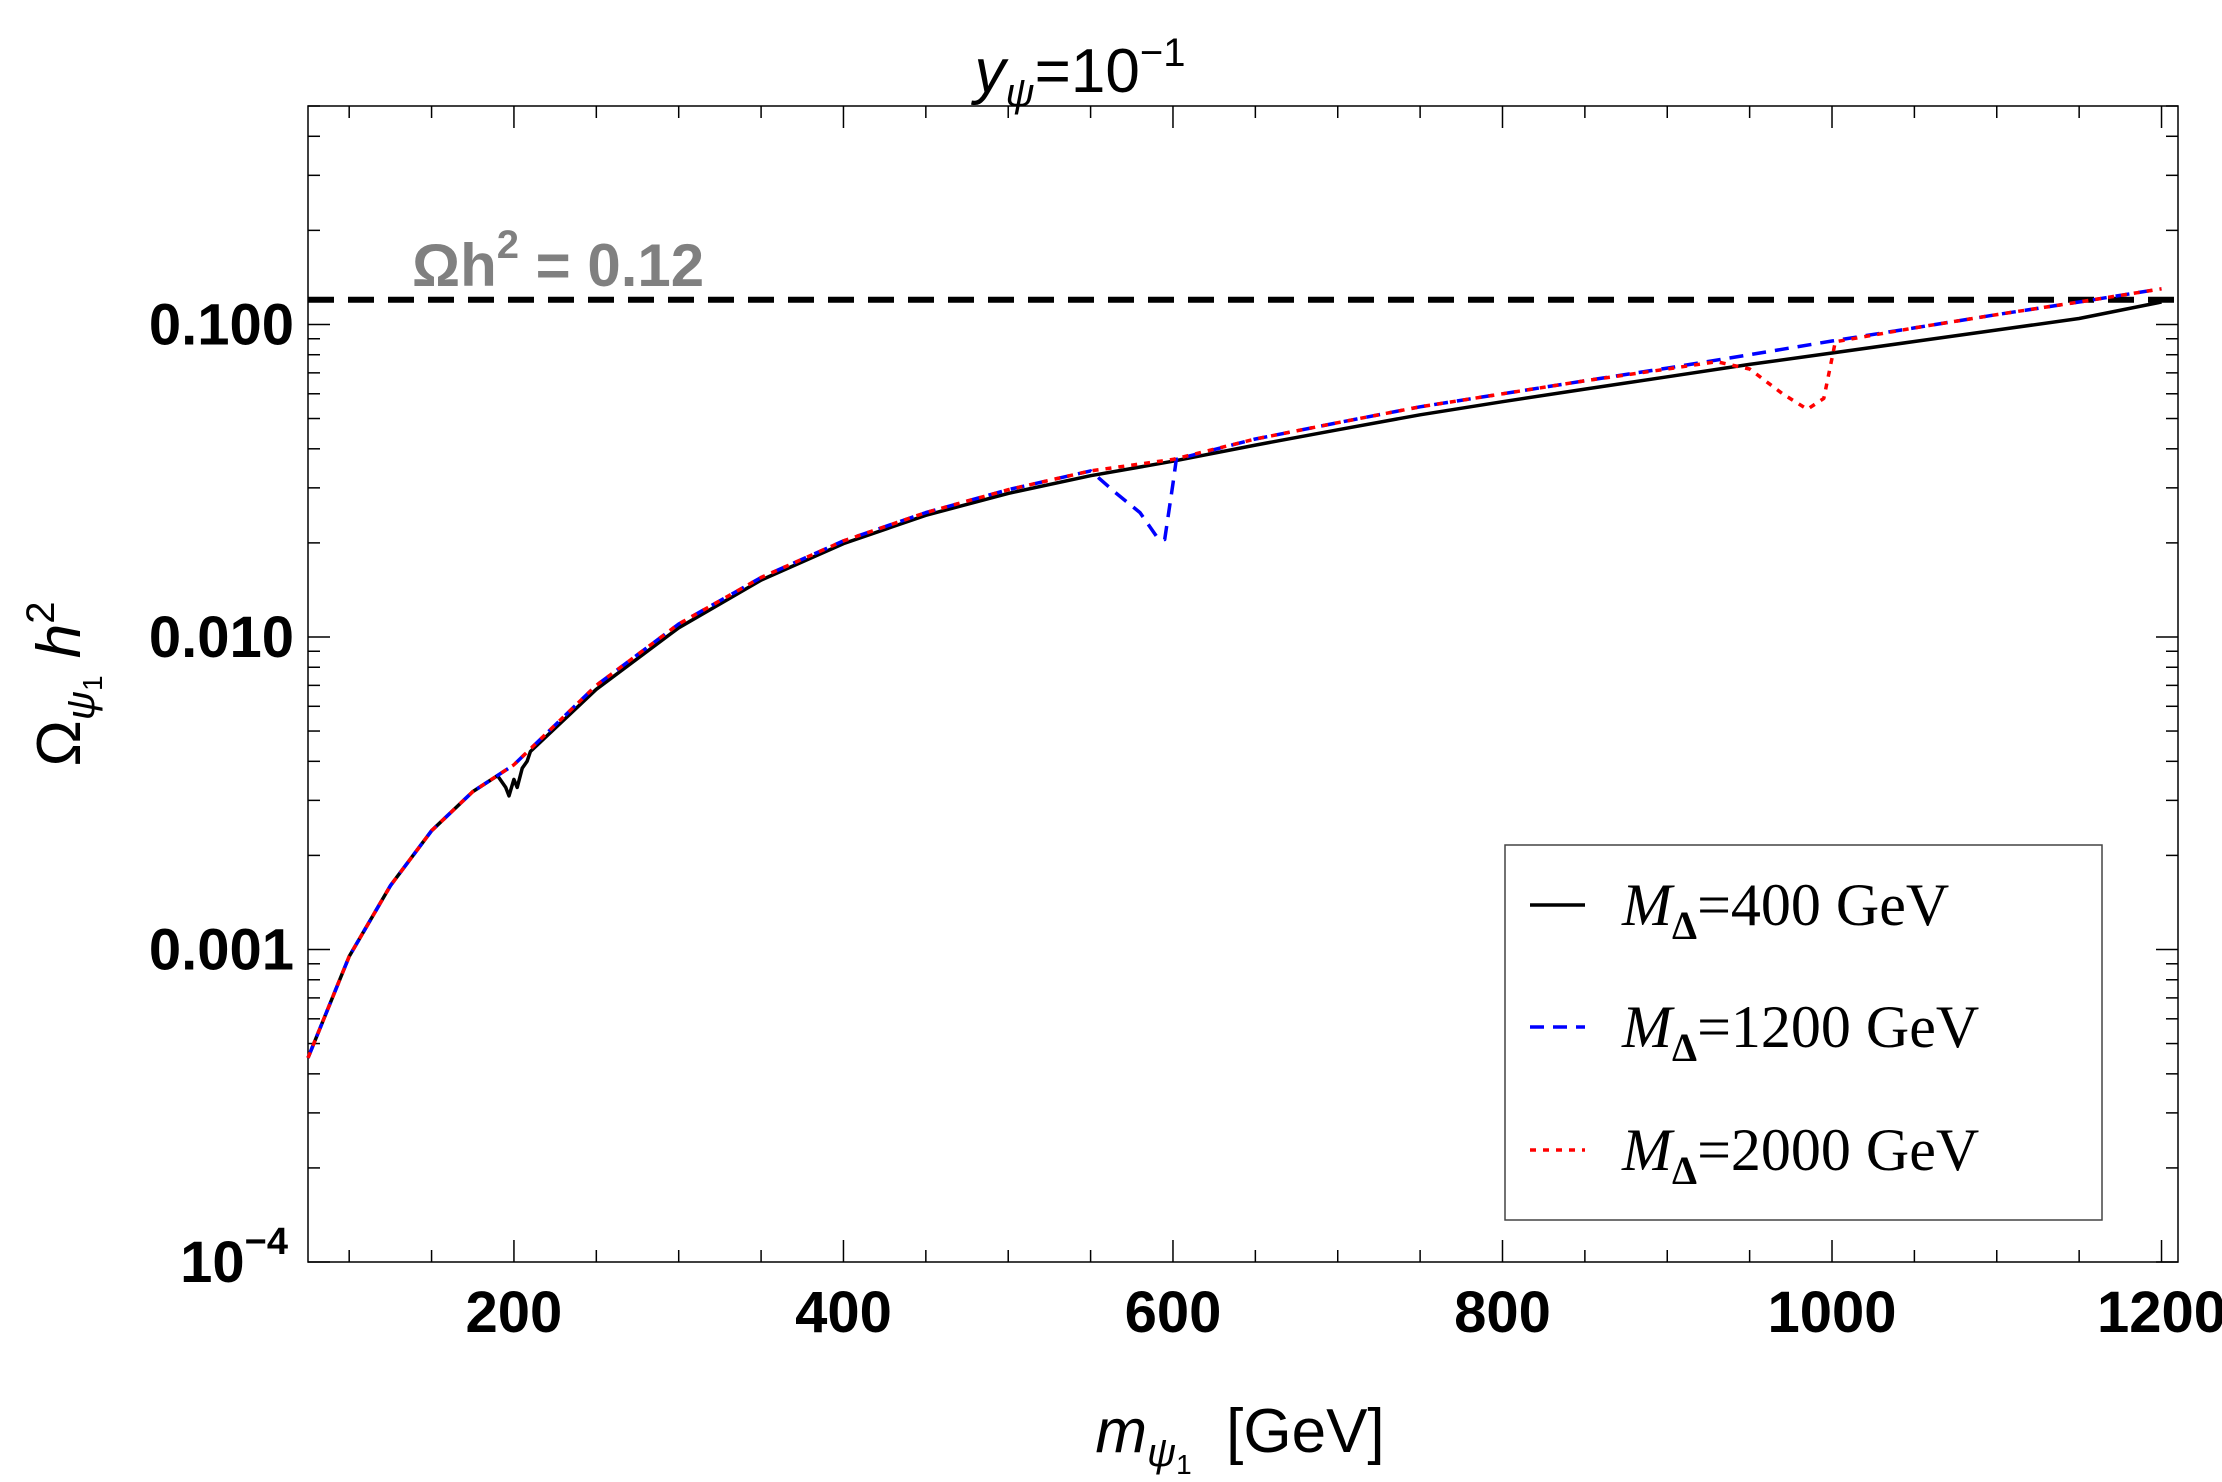  I want to click on x-tick-label: 1000, so click(1831, 1312).